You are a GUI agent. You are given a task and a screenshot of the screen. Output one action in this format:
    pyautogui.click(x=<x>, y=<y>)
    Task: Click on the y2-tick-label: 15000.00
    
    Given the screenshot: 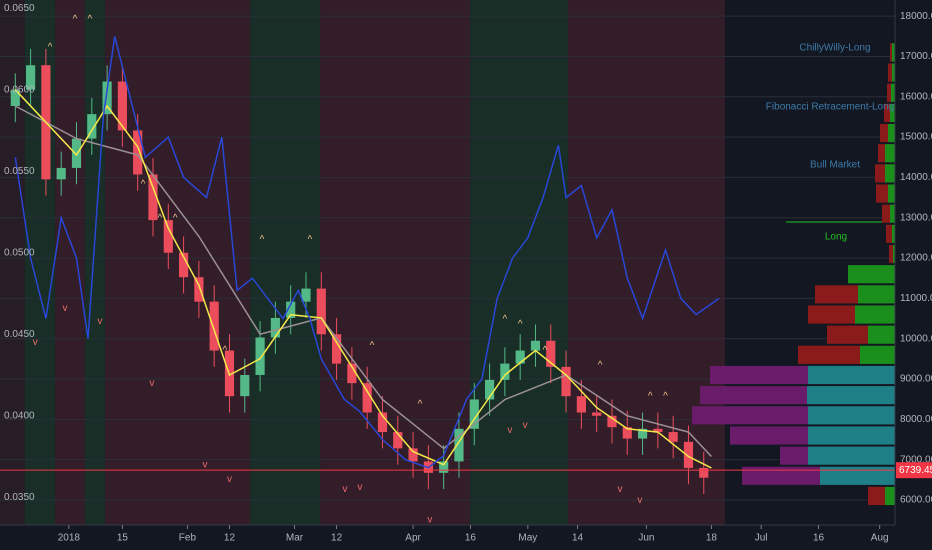 What is the action you would take?
    pyautogui.click(x=916, y=137)
    